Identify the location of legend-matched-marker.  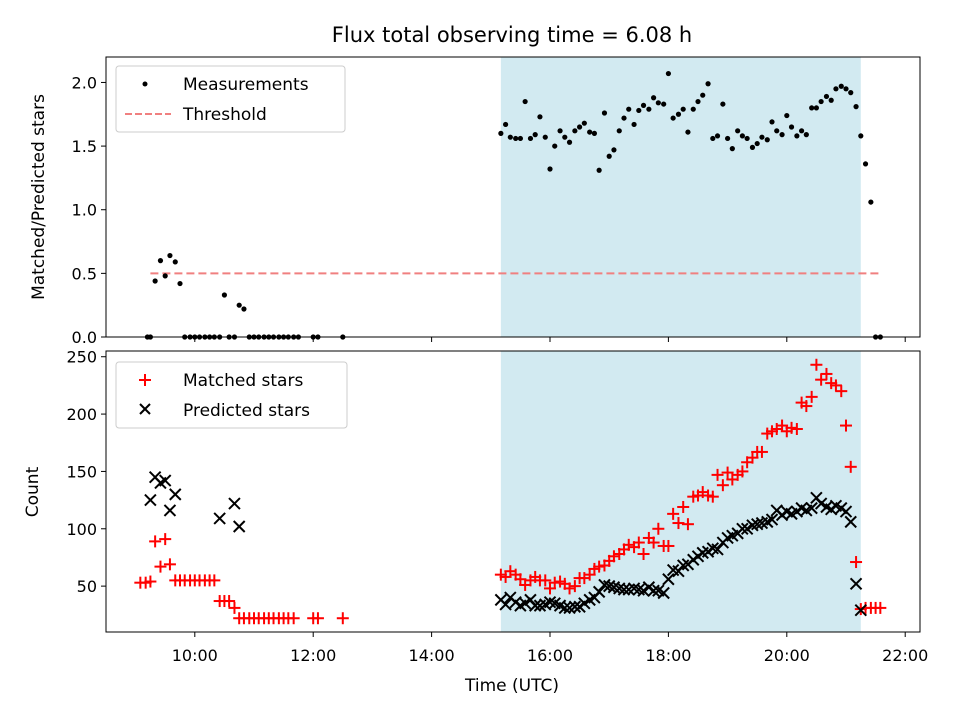
(145, 380).